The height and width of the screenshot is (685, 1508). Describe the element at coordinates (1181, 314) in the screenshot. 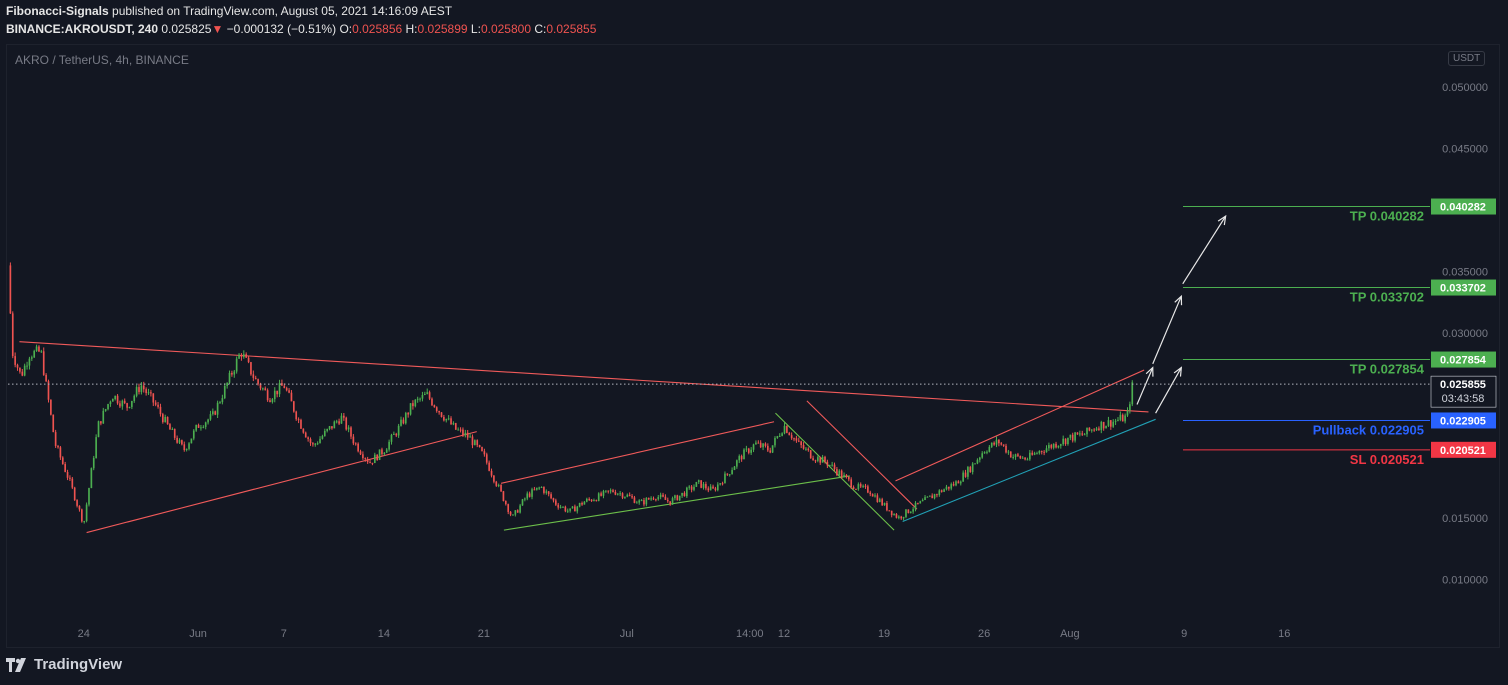

I see `arrows-layer` at that location.